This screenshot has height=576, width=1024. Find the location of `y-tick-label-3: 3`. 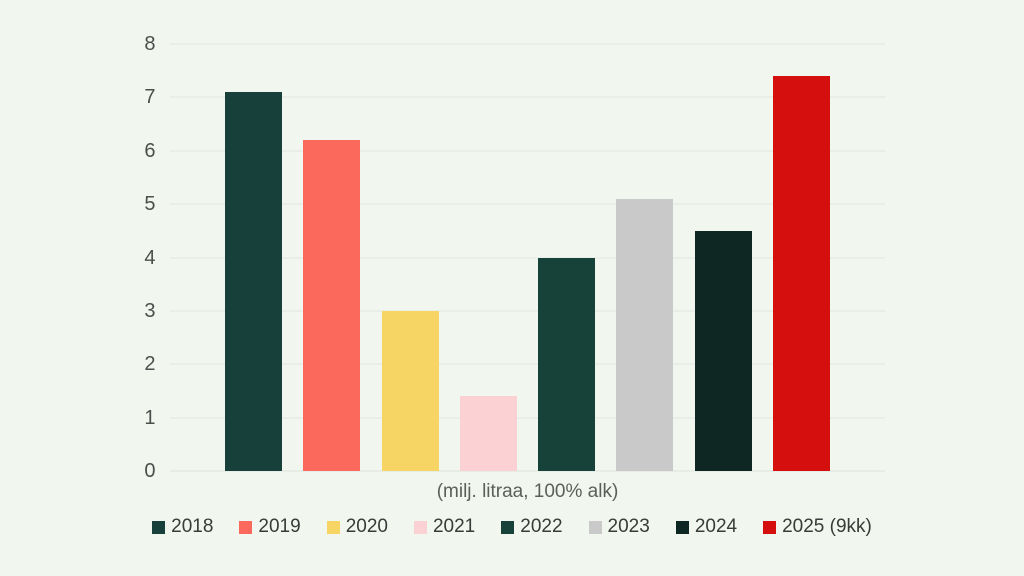

y-tick-label-3: 3 is located at coordinates (150, 310).